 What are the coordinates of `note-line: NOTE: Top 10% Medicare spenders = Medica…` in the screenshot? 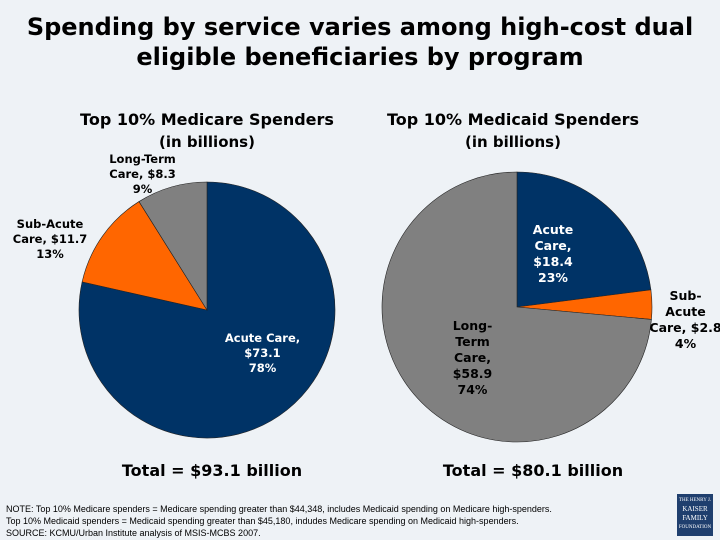 It's located at (279, 509).